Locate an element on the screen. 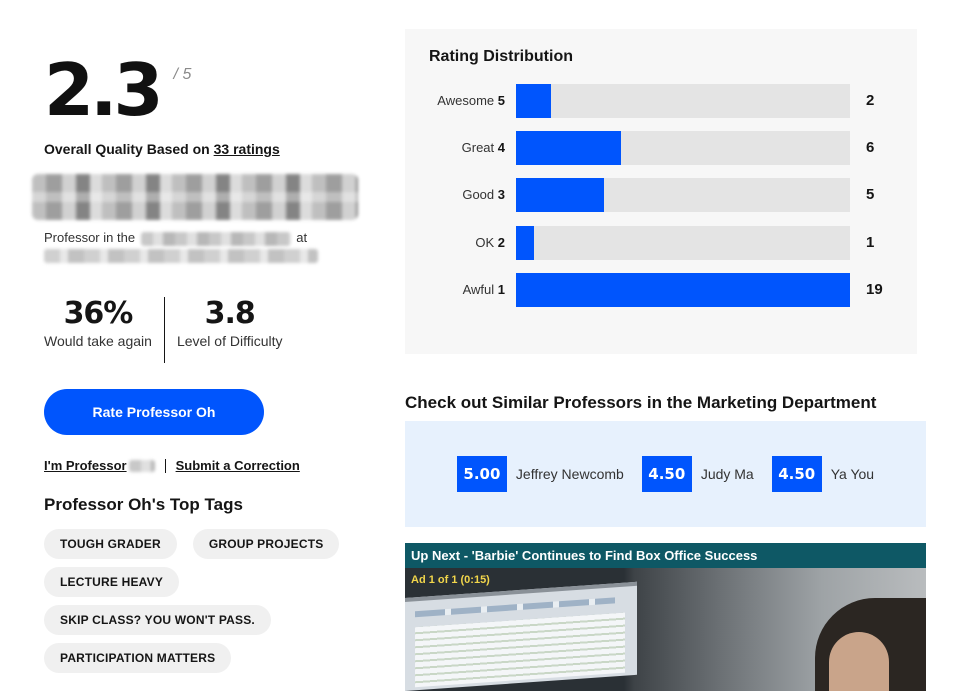 The image size is (963, 691). similar-professor-card: 4.50 Judy Ma is located at coordinates (697, 474).